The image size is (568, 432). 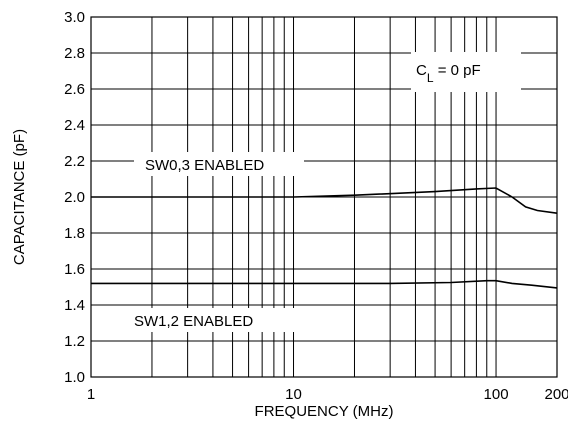 I want to click on y-tick-label: 3.0, so click(x=74, y=17).